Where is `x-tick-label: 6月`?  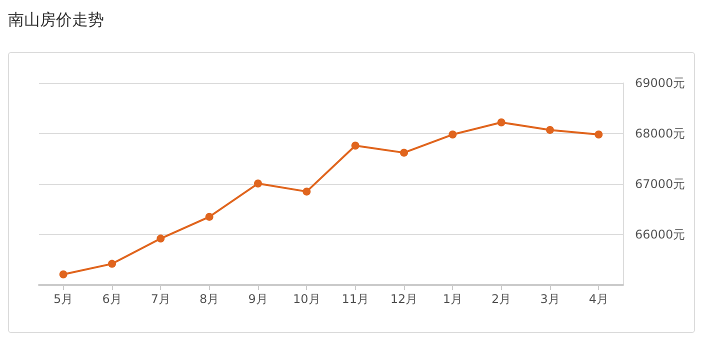
x-tick-label: 6月 is located at coordinates (112, 299).